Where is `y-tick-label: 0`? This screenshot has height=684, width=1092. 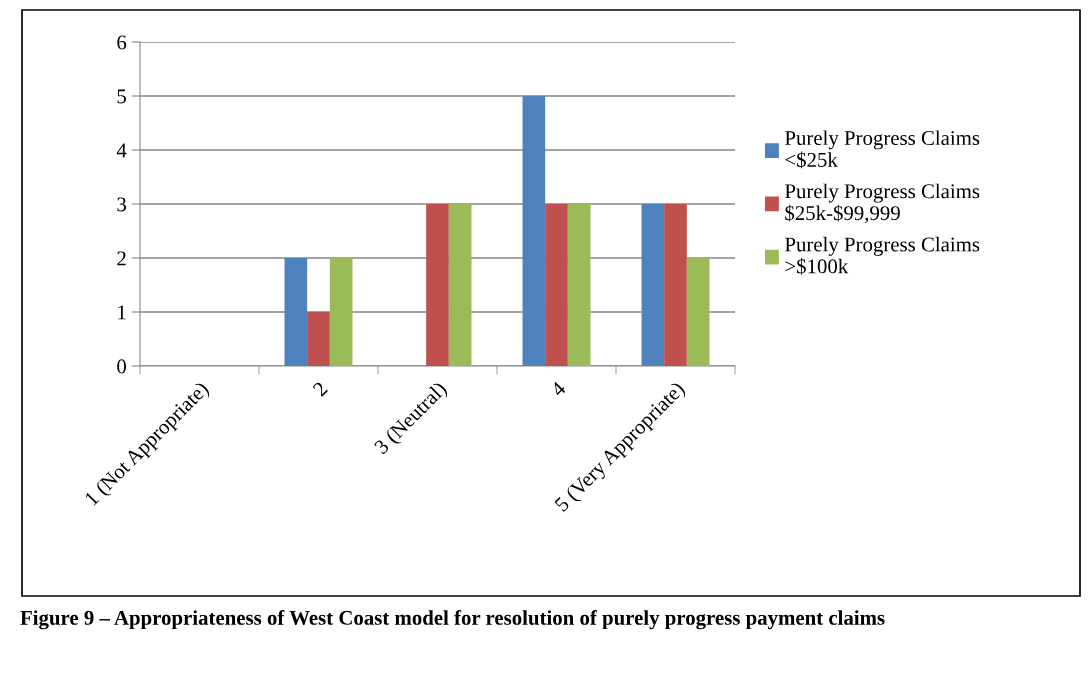 y-tick-label: 0 is located at coordinates (122, 366).